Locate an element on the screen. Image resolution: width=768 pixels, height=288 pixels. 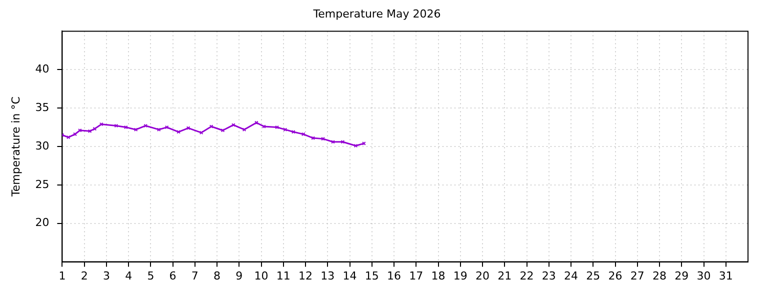
x-tick-label: 24 is located at coordinates (571, 275).